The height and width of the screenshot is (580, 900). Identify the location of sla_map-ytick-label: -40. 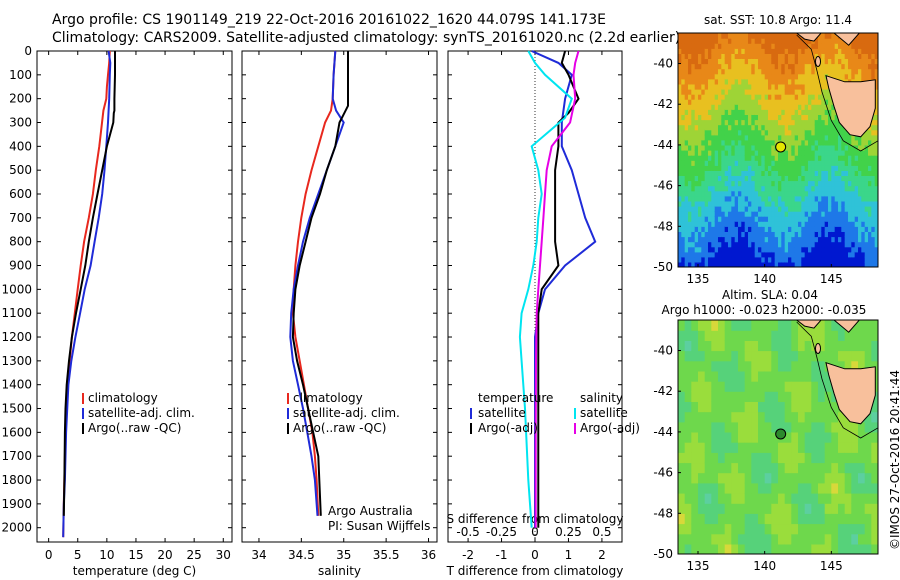
(663, 351).